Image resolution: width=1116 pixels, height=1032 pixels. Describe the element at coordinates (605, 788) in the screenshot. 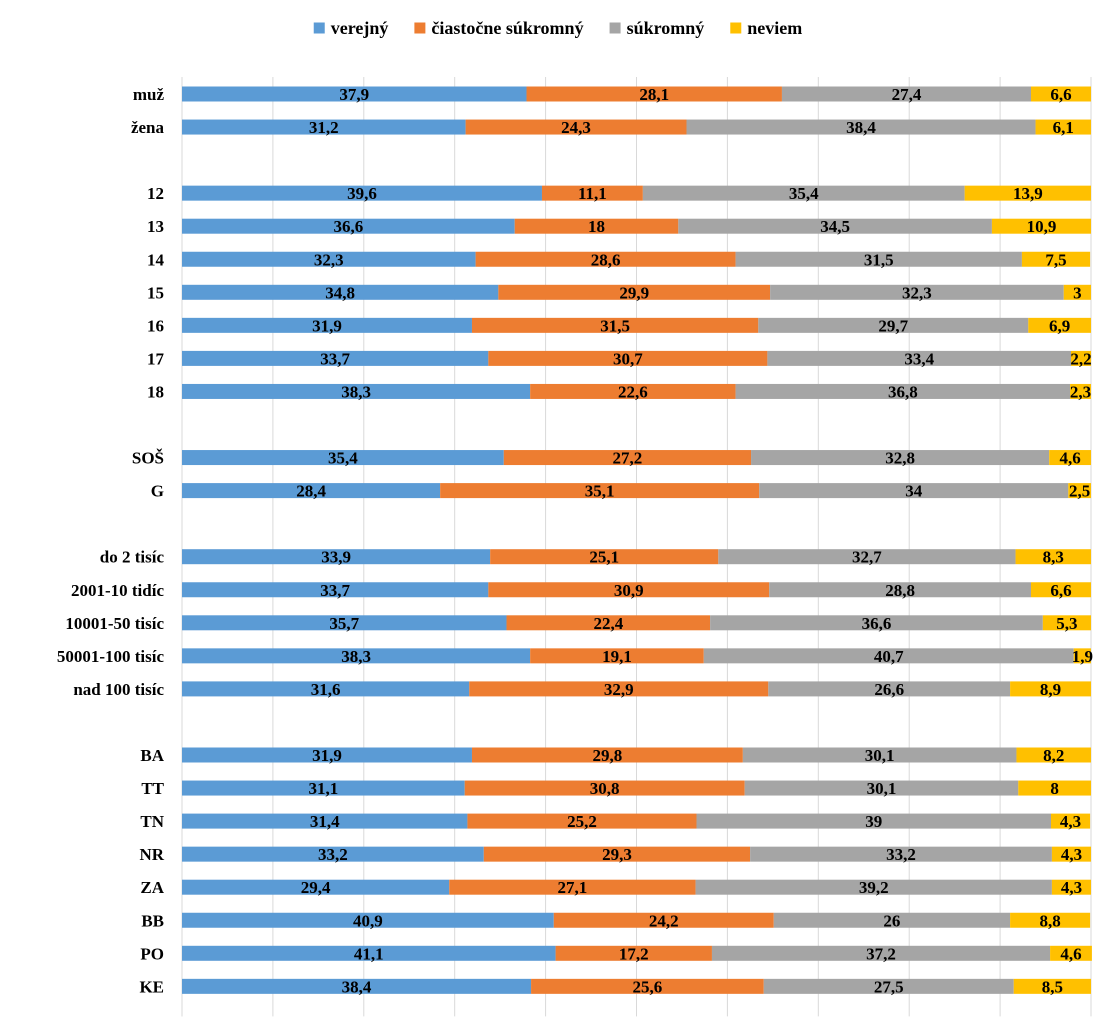

I see `data-label-ciastocne-sukromny-tt: 30,8` at that location.